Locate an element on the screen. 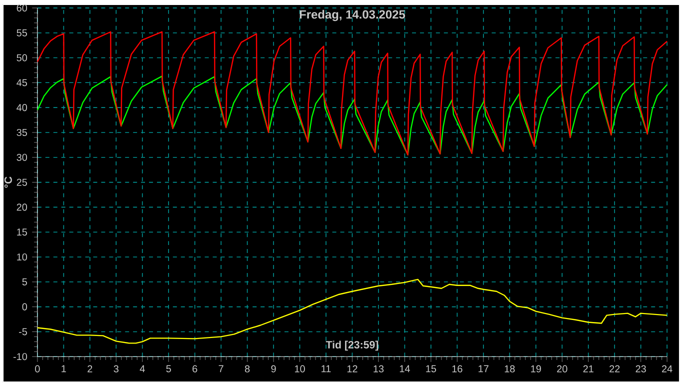 The width and height of the screenshot is (680, 383). x-tick-label: 7 is located at coordinates (221, 369).